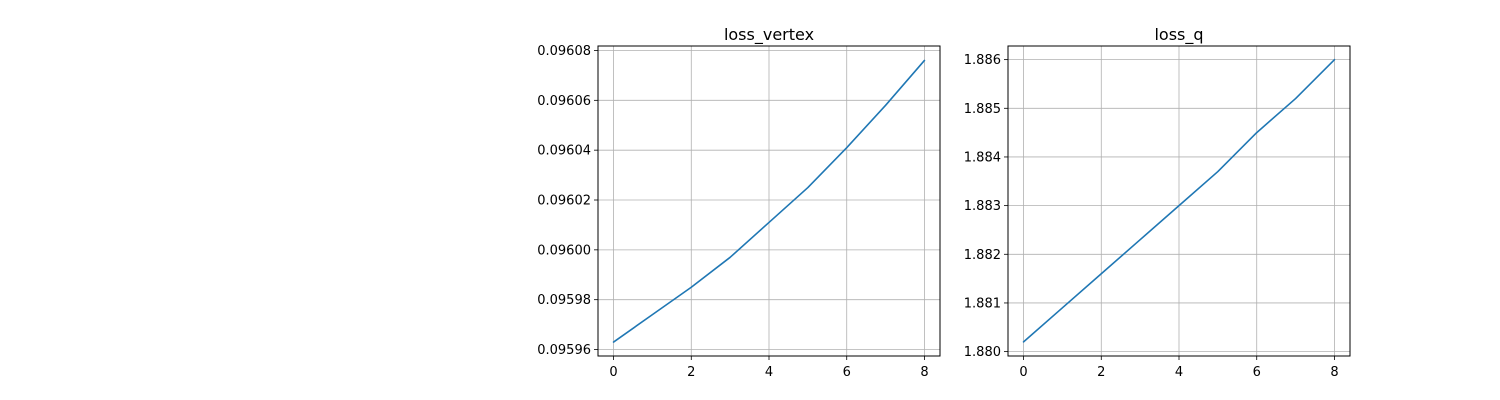  Describe the element at coordinates (564, 350) in the screenshot. I see `y-tick-label: 0.09596` at that location.